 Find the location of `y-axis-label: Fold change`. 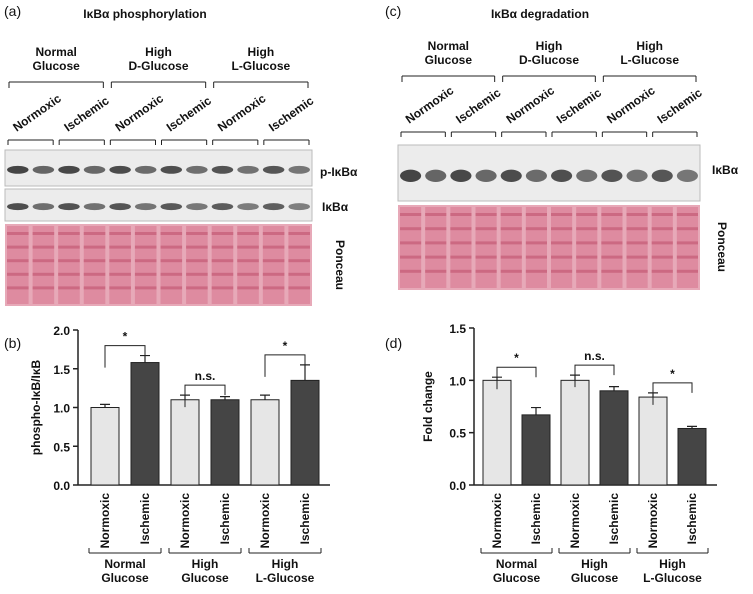

y-axis-label: Fold change is located at coordinates (428, 406).